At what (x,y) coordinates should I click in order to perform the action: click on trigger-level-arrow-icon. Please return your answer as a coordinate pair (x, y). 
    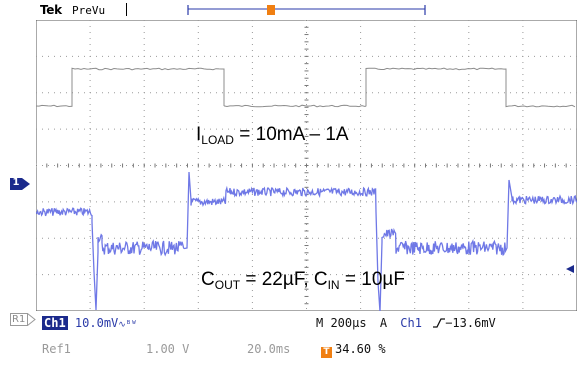
    Looking at the image, I should click on (570, 269).